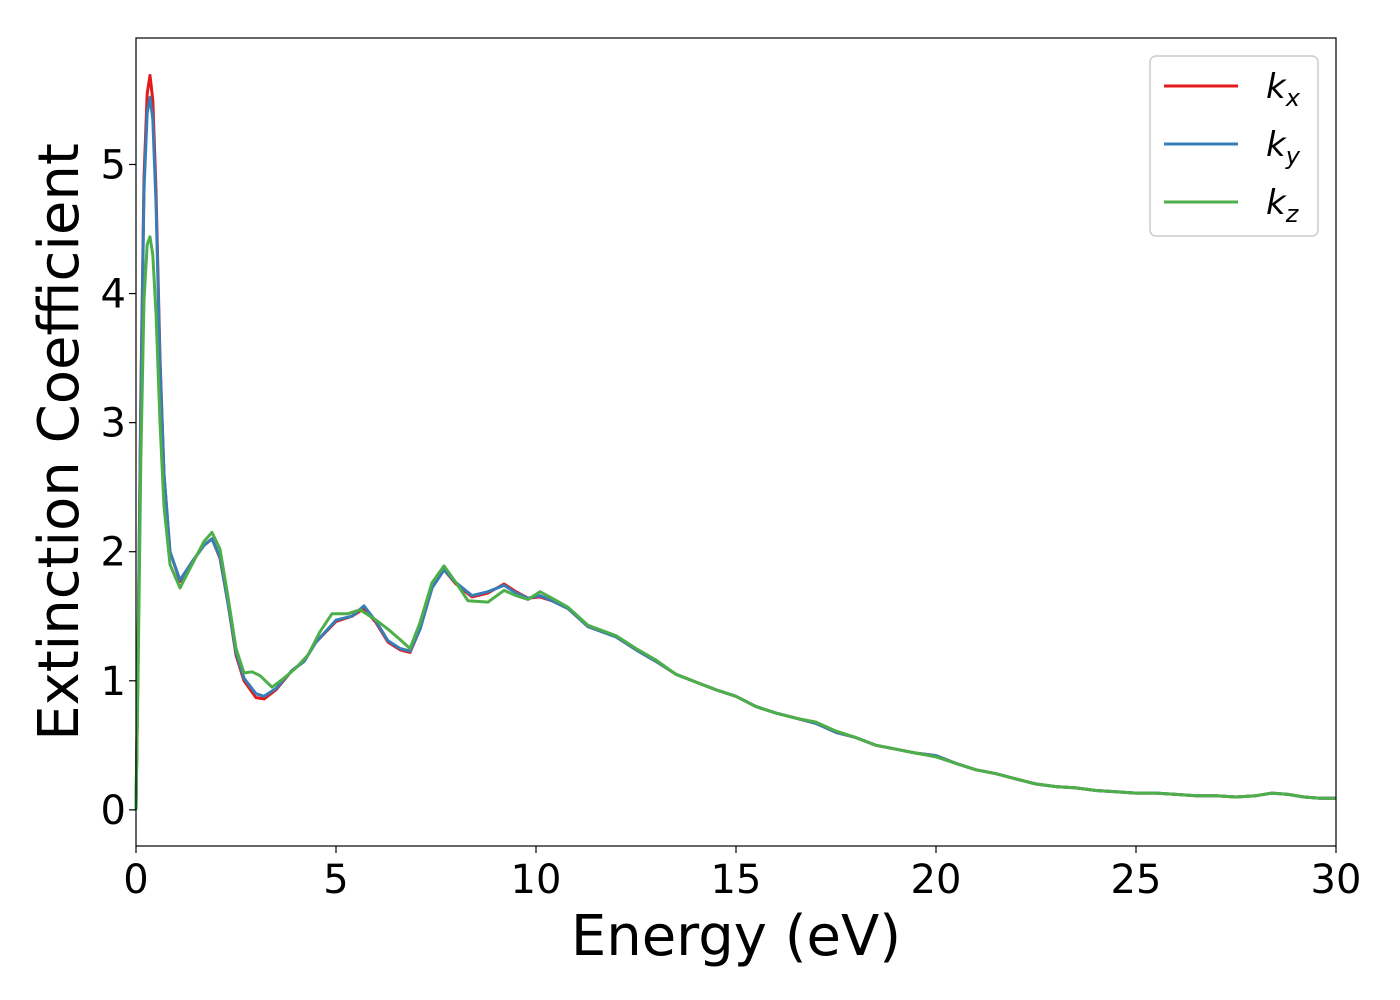 The width and height of the screenshot is (1400, 1000). Describe the element at coordinates (1283, 89) in the screenshot. I see `legend-label-kx: kx` at that location.